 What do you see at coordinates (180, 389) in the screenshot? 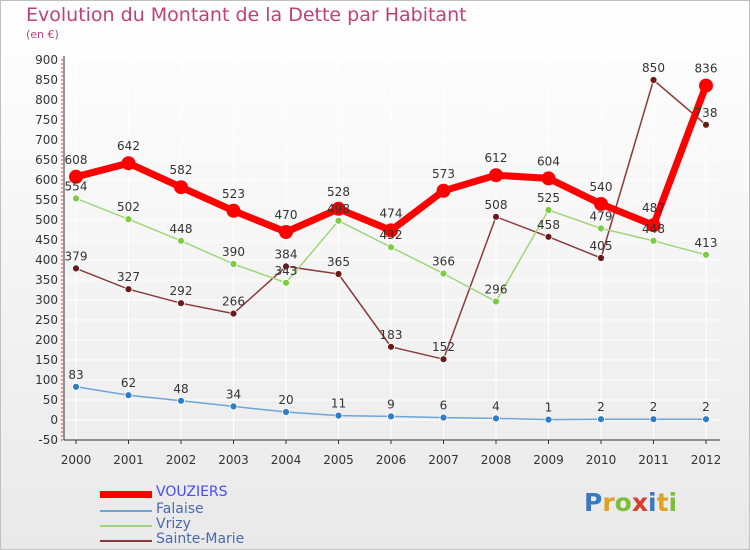
I see `data-label-falaise: 48` at bounding box center [180, 389].